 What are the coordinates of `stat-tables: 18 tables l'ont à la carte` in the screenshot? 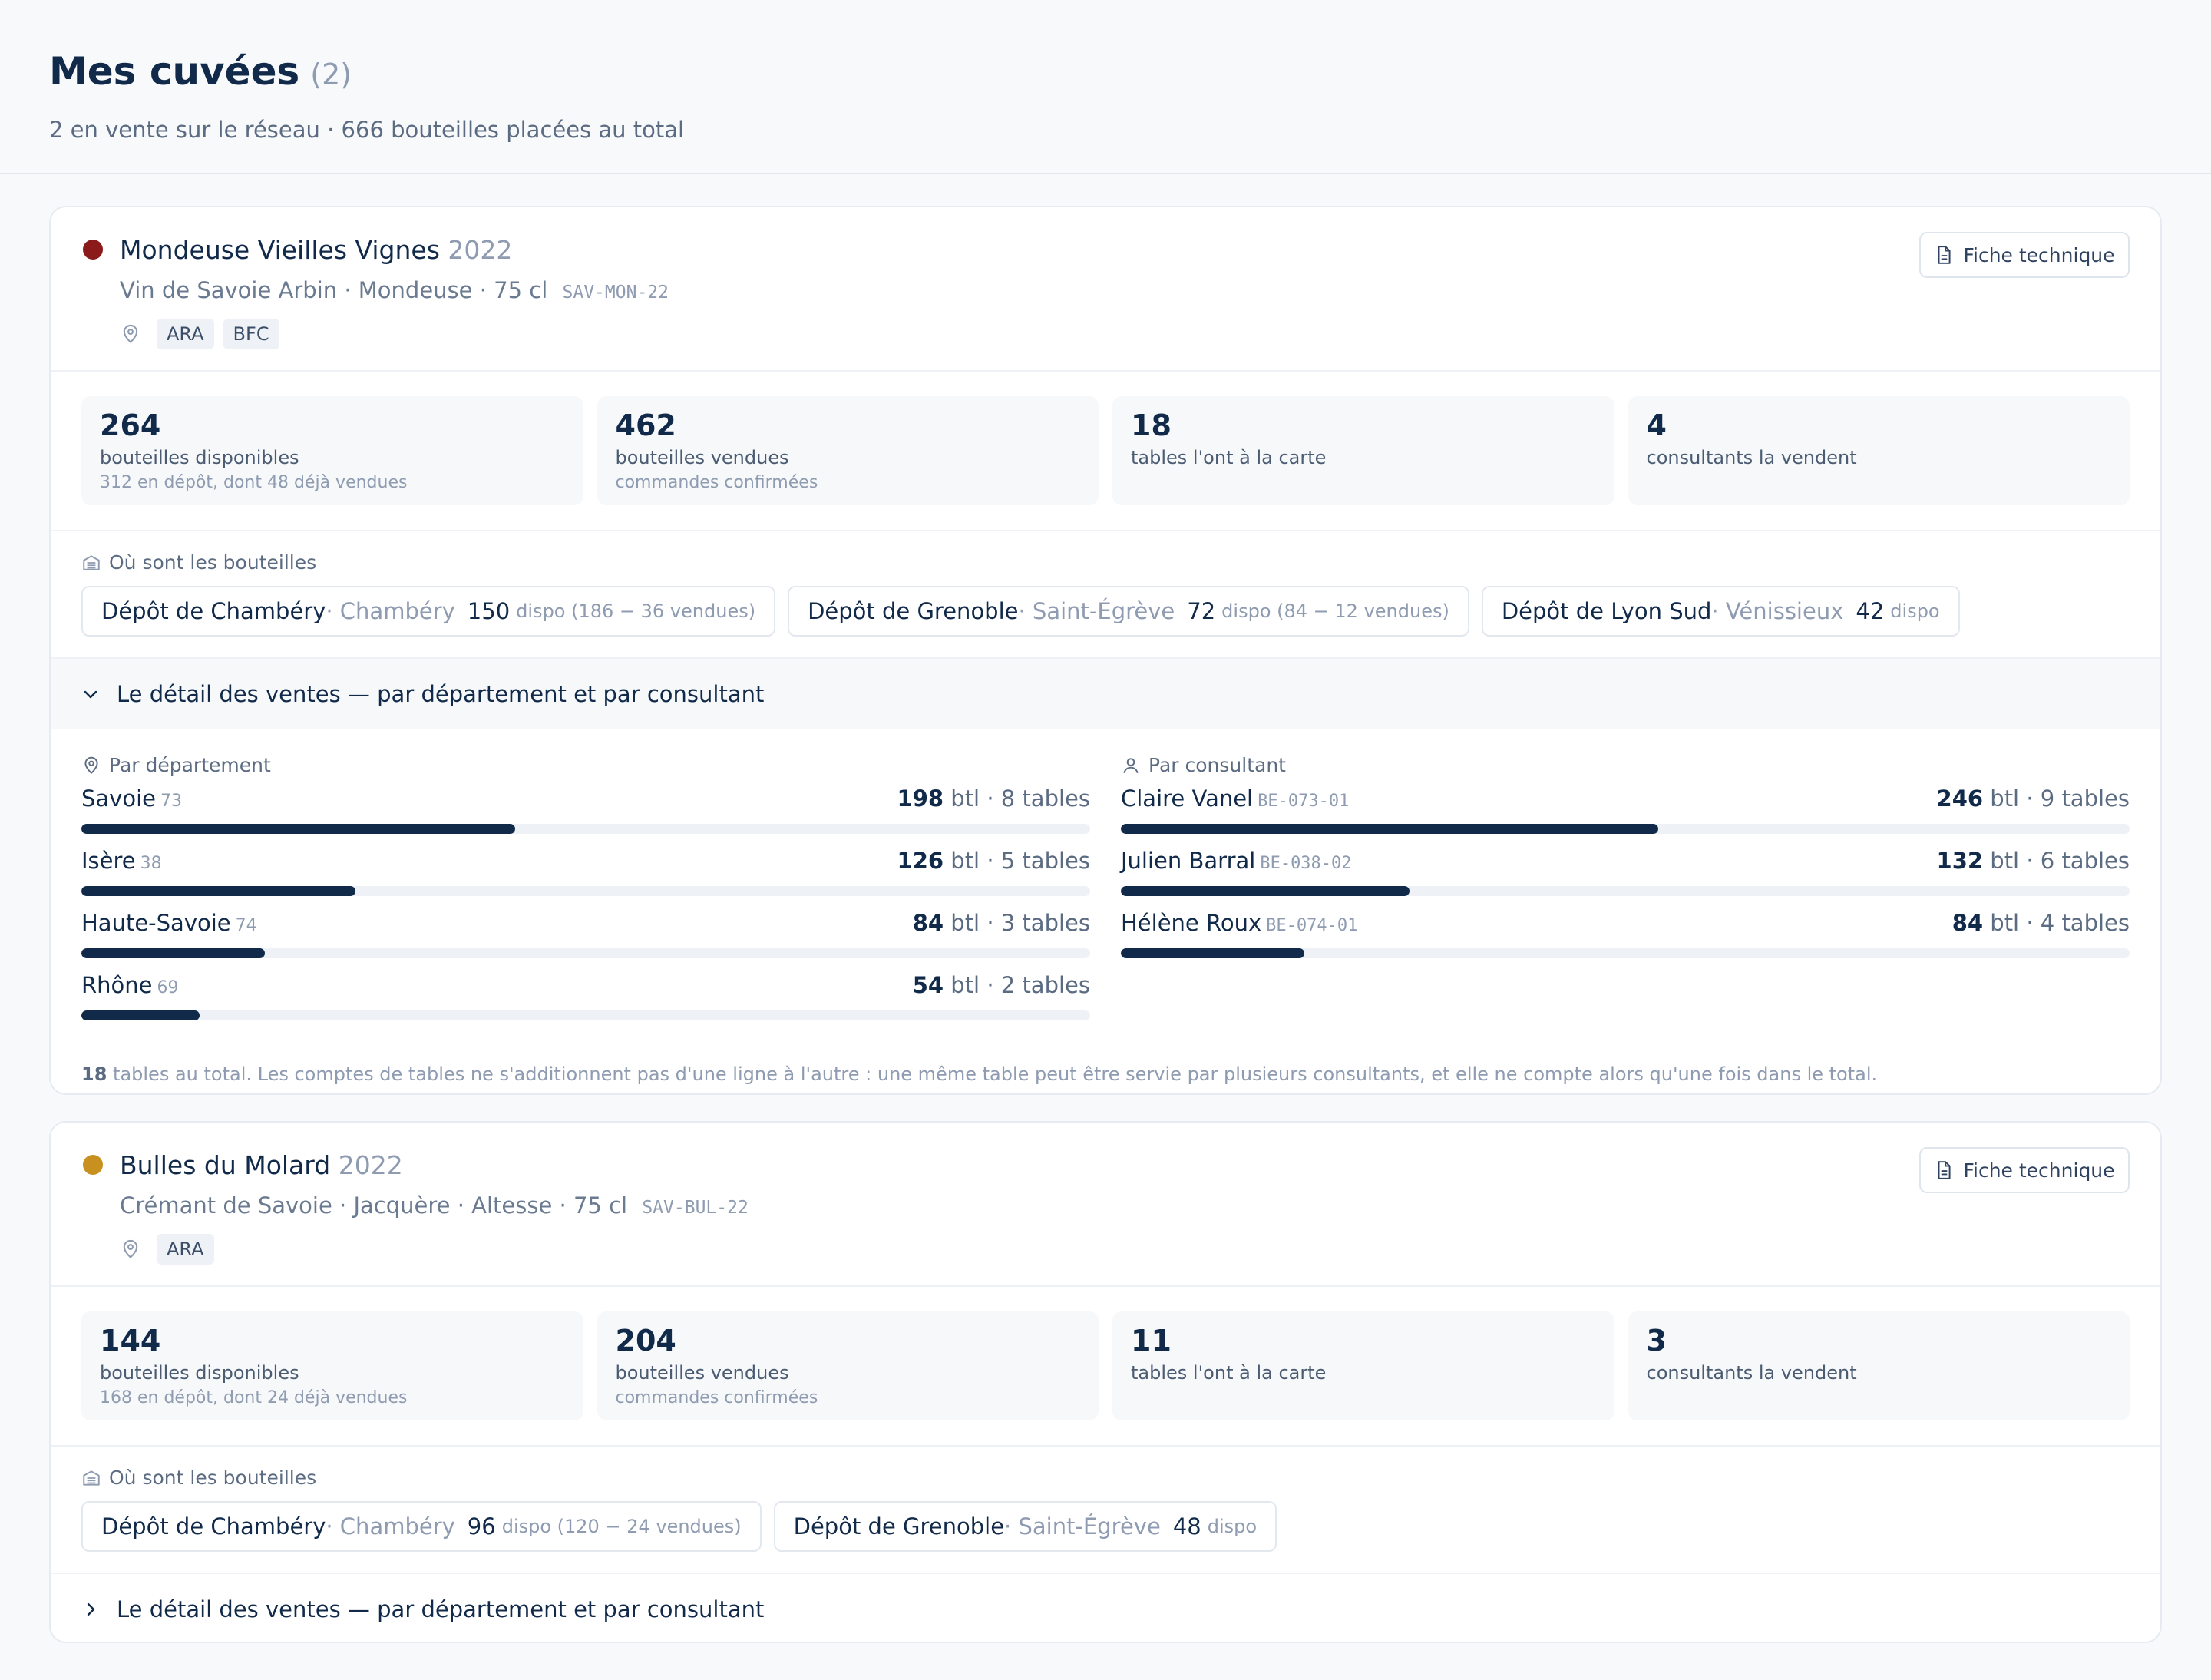 It's located at (1363, 451).